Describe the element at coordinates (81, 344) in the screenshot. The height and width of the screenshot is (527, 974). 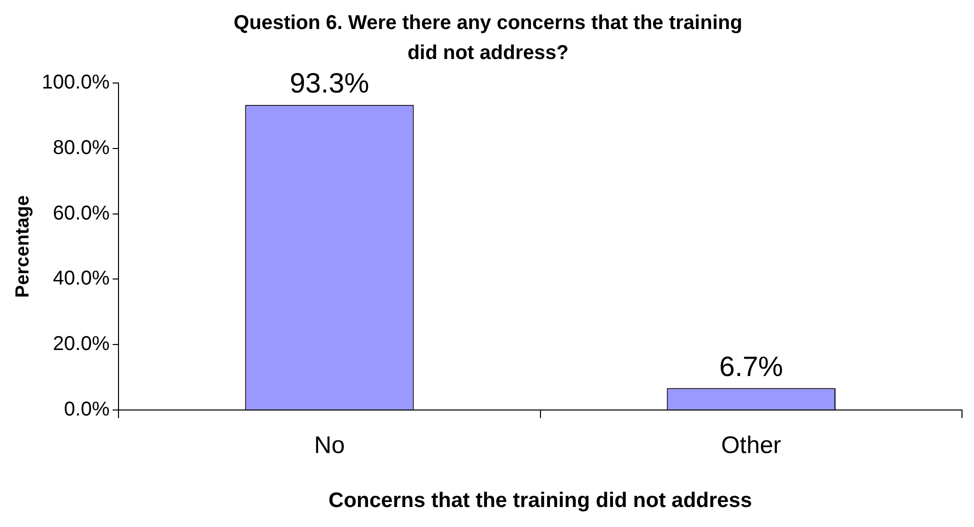
I see `y-tick-label: 20.0%` at that location.